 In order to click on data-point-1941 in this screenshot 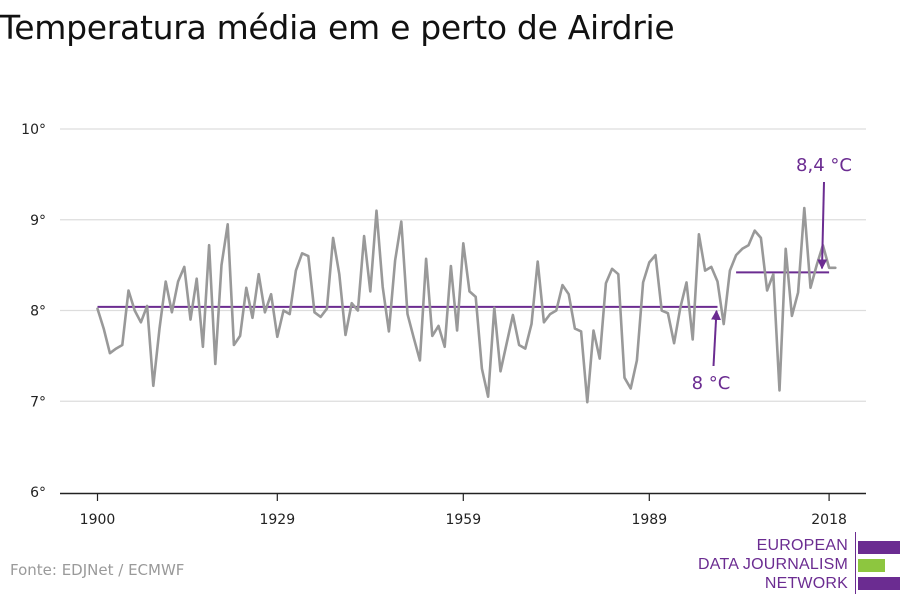, I will do `click(351, 303)`.